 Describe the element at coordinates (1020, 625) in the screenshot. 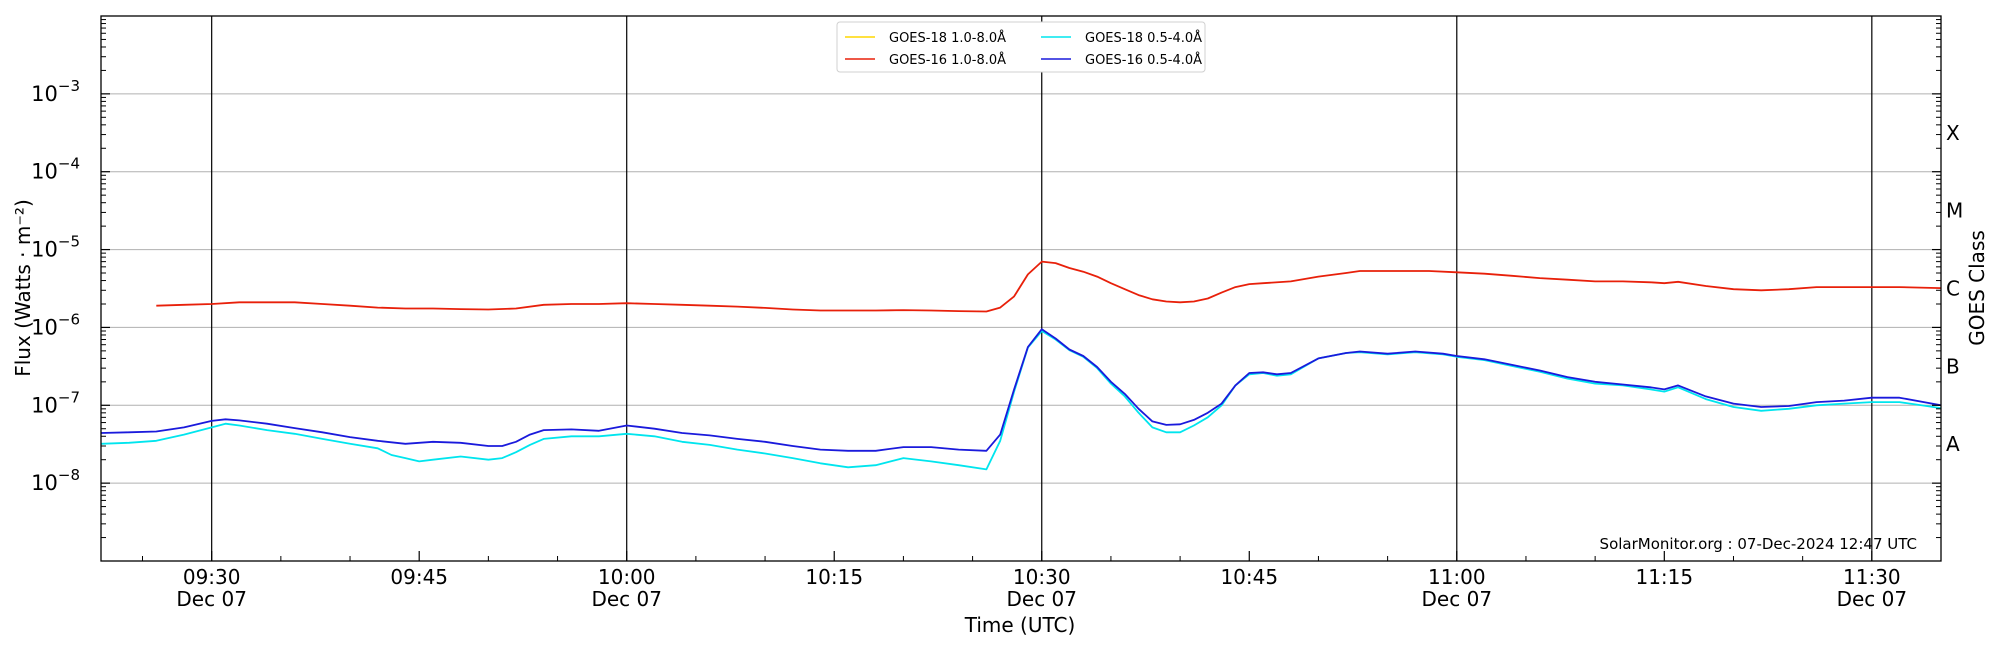

I see `x-axis-label: Time (UTC)` at that location.